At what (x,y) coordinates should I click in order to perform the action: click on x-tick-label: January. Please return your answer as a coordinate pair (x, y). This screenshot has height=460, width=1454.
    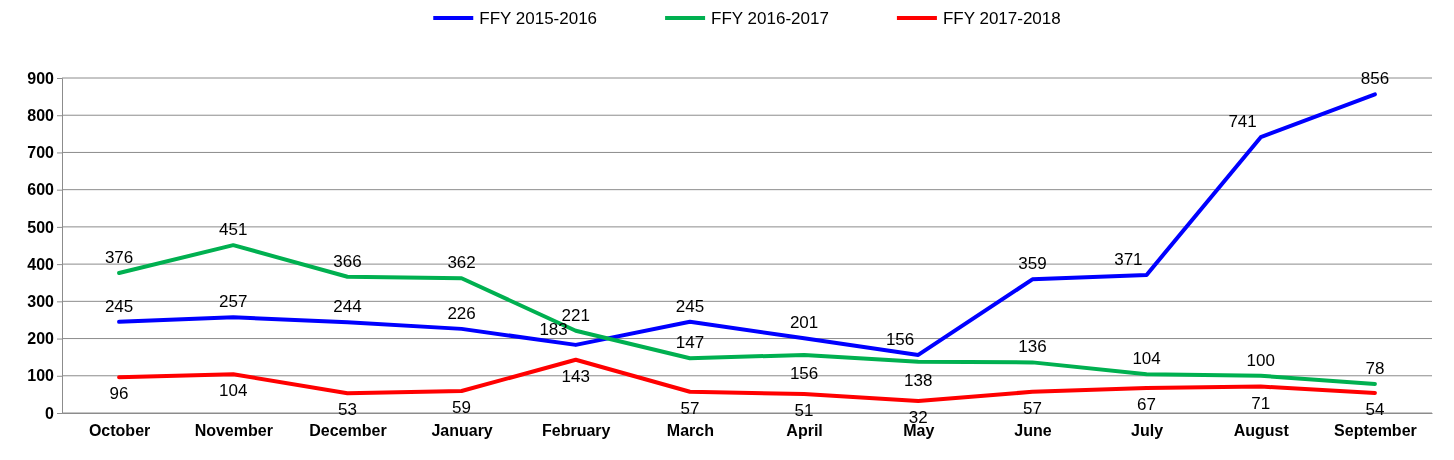
    Looking at the image, I should click on (462, 431).